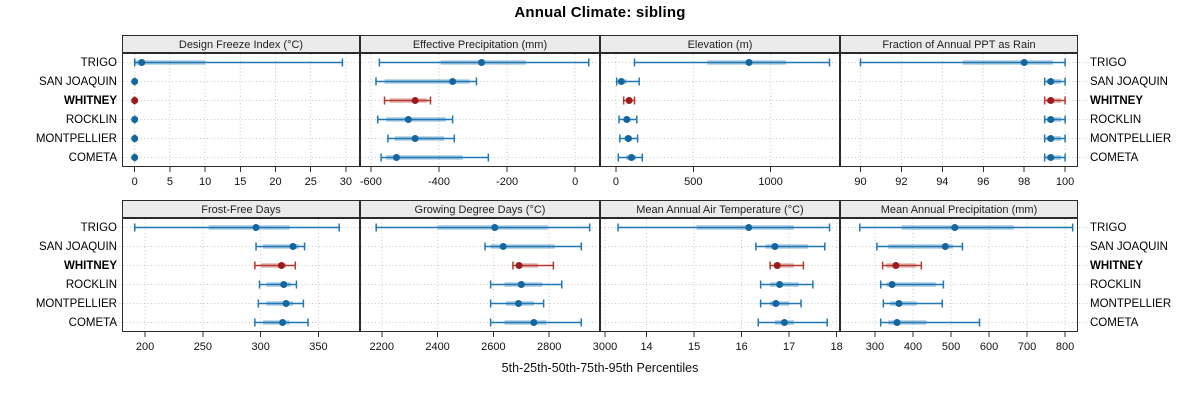 The image size is (1200, 400). Describe the element at coordinates (480, 45) in the screenshot. I see `panel-header-title: Effective Precipitation (mm)` at that location.